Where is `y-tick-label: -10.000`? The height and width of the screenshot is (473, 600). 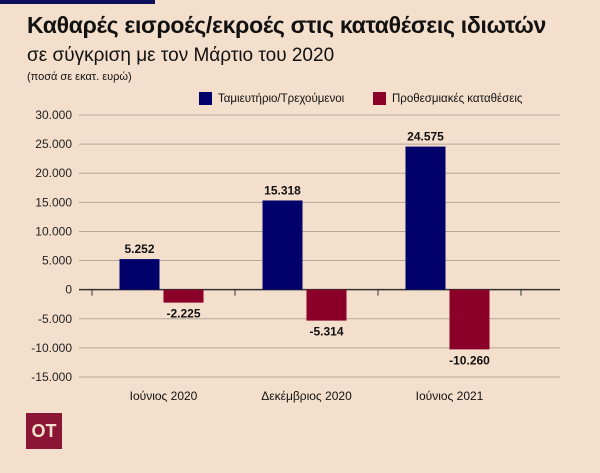
y-tick-label: -10.000 is located at coordinates (51, 348).